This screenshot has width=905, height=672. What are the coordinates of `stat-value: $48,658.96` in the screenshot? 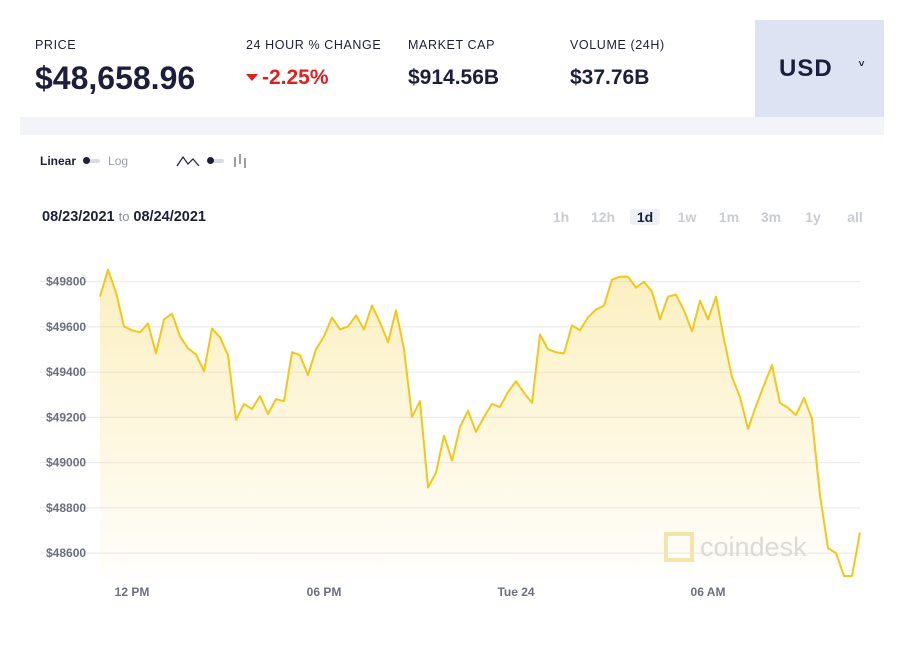 It's located at (115, 78).